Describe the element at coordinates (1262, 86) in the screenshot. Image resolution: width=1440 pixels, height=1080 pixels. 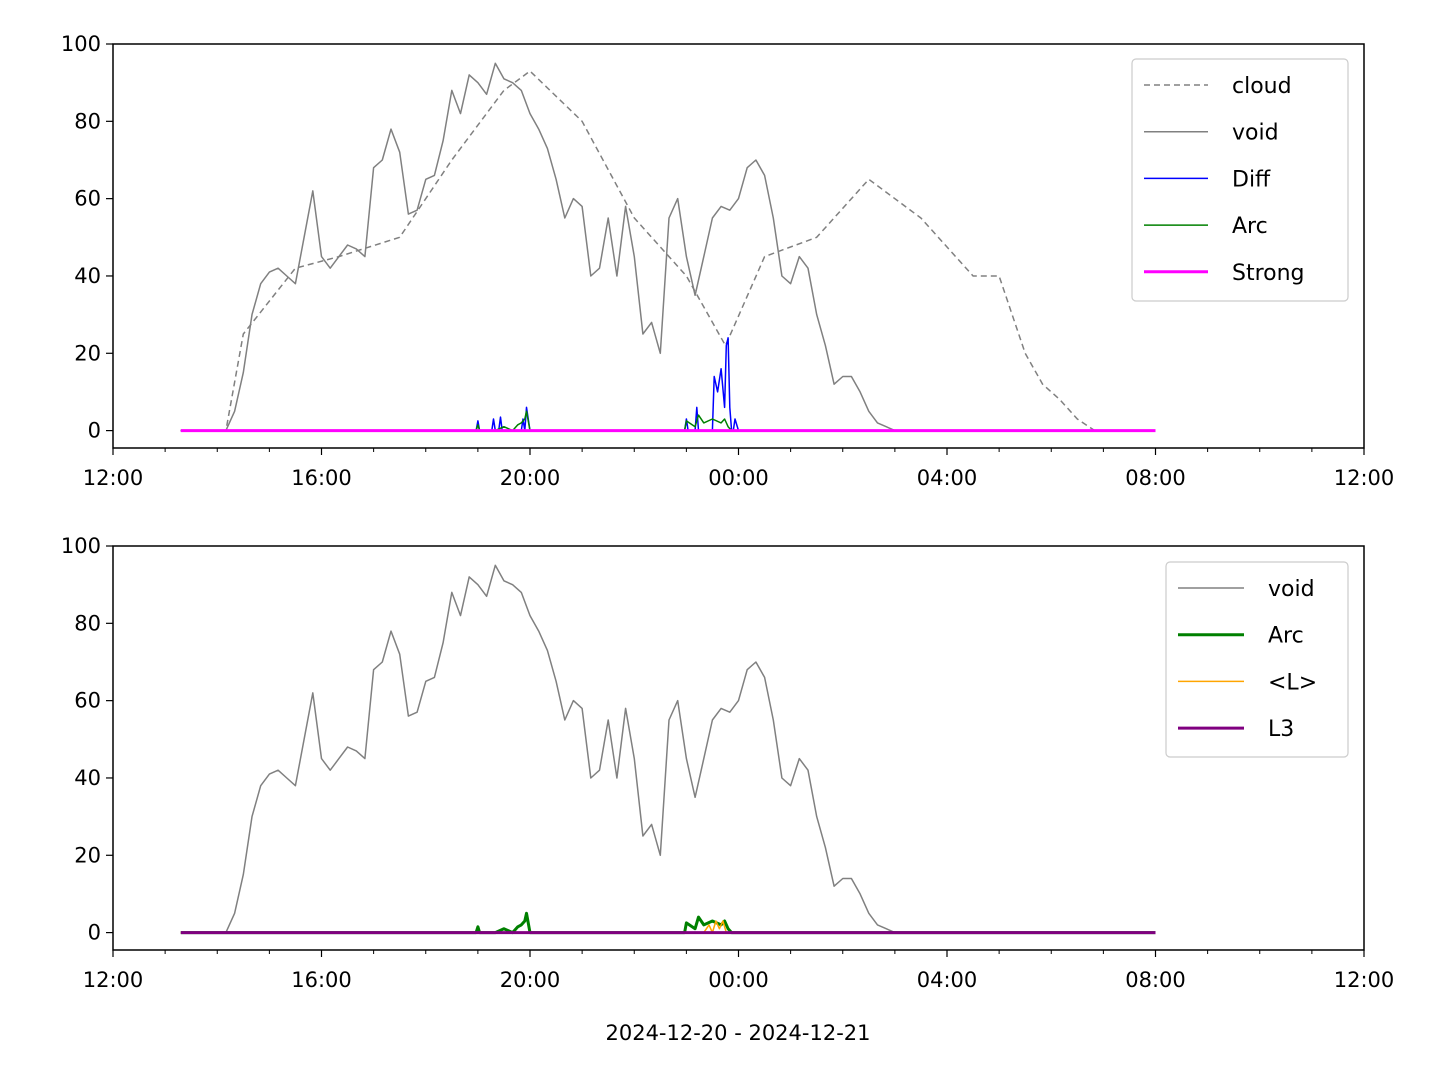
I see `legend-label: cloud` at that location.